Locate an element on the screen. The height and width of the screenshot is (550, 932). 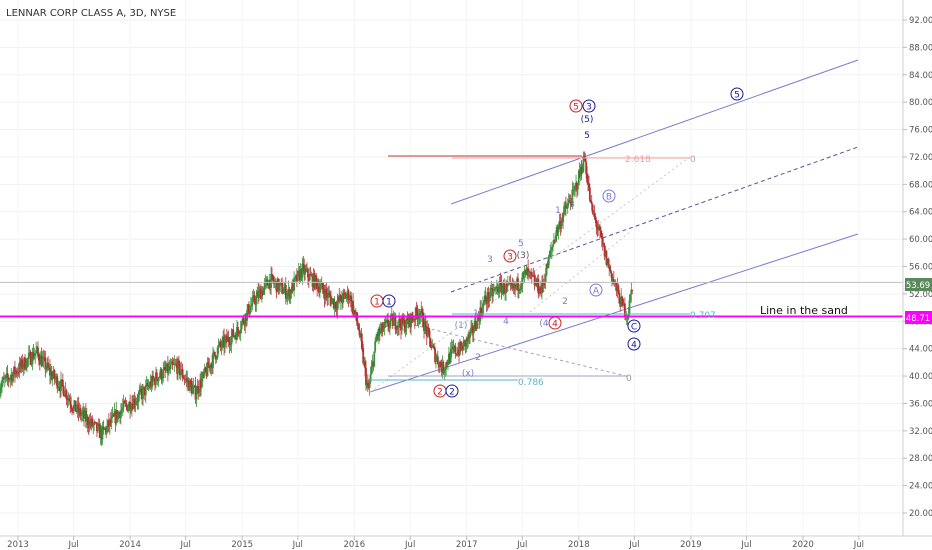
chart-title: LENNAR CORP CLASS A, 3D, NYSE is located at coordinates (91, 13).